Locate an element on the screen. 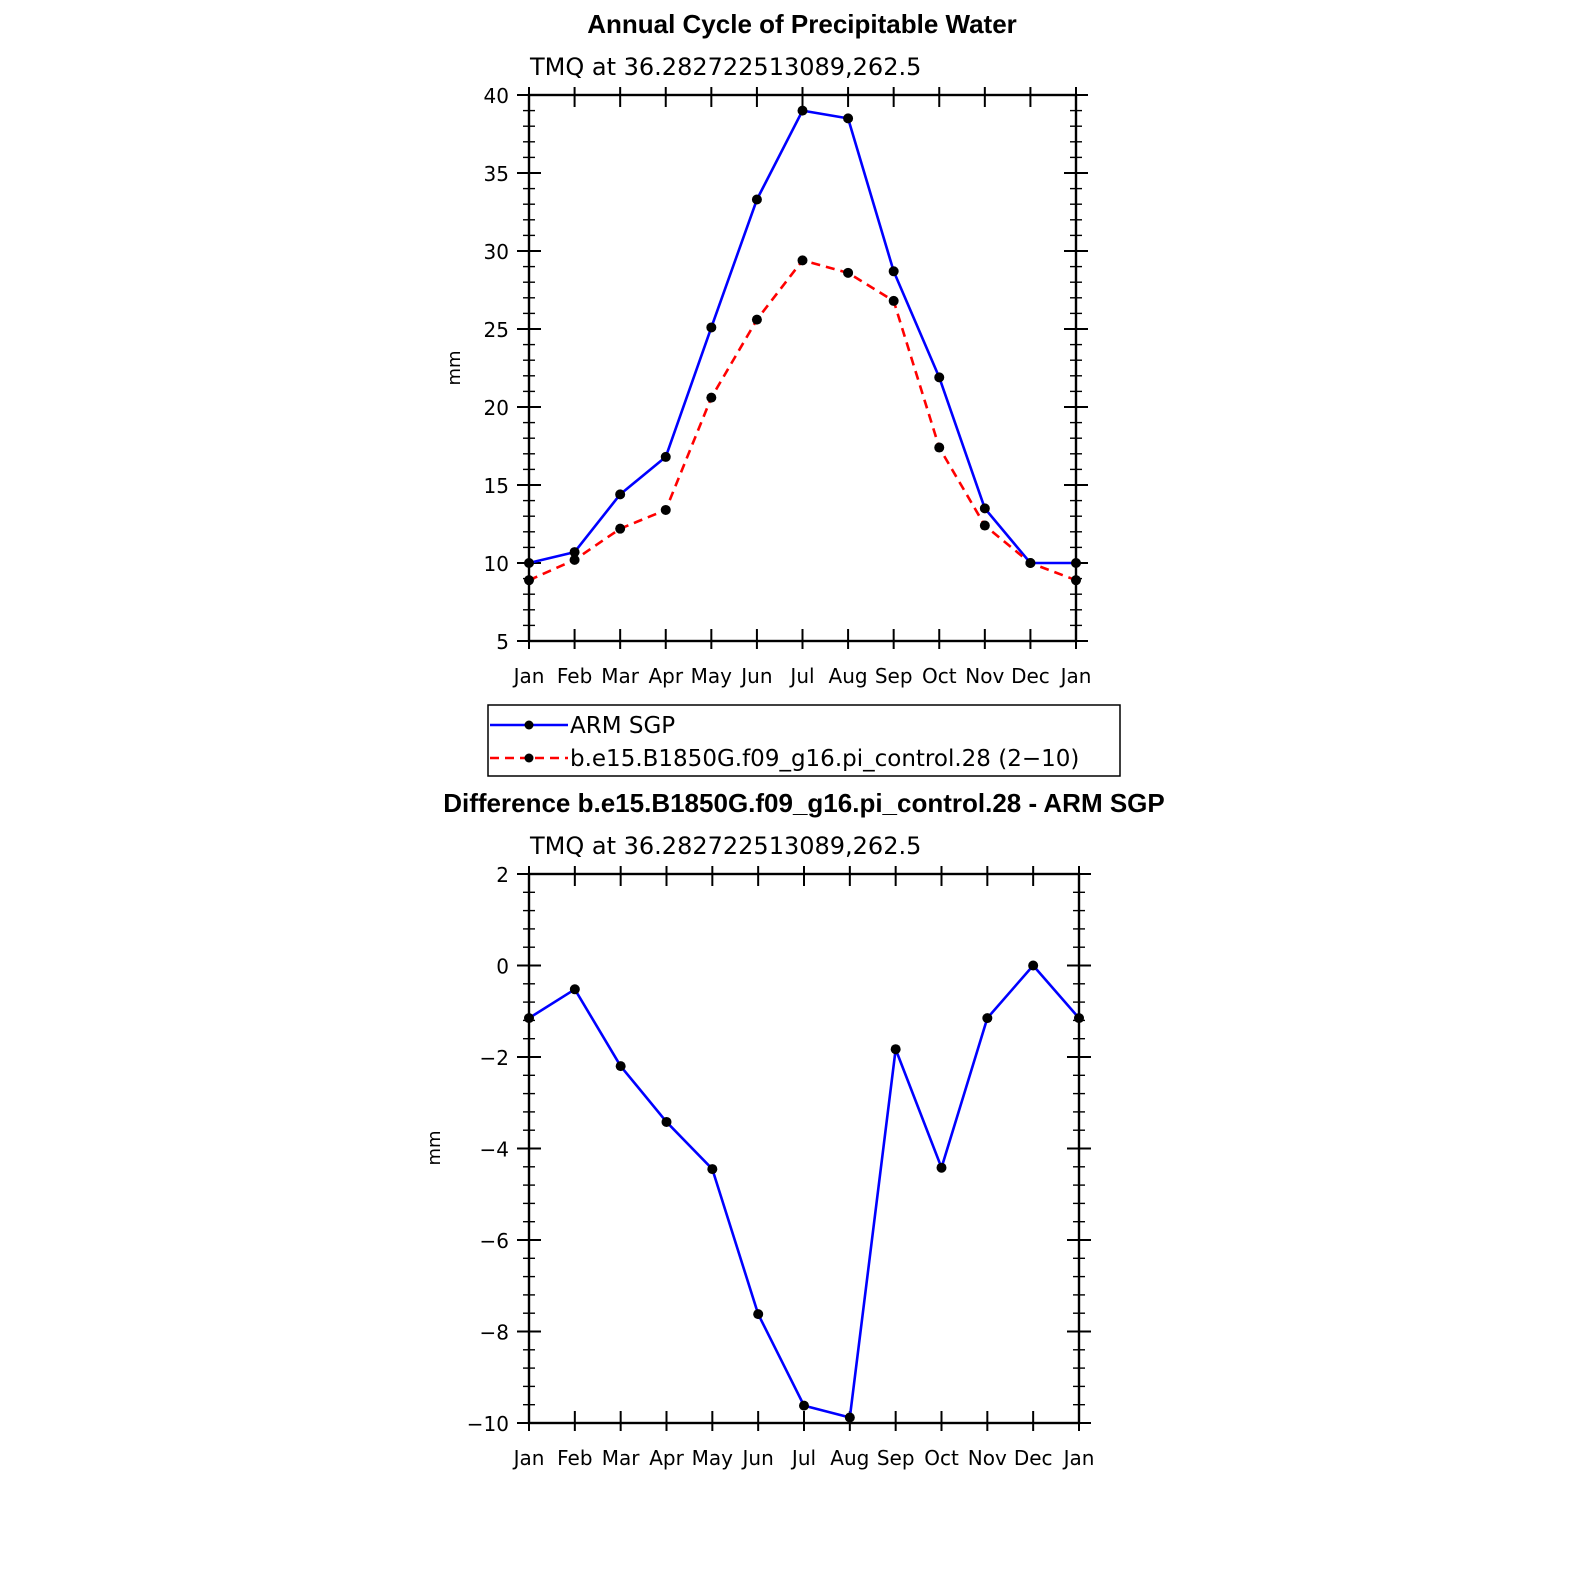 The height and width of the screenshot is (1574, 1574). difference-chart-subtitle: TMQ at 36.282722513089,262.5 is located at coordinates (725, 846).